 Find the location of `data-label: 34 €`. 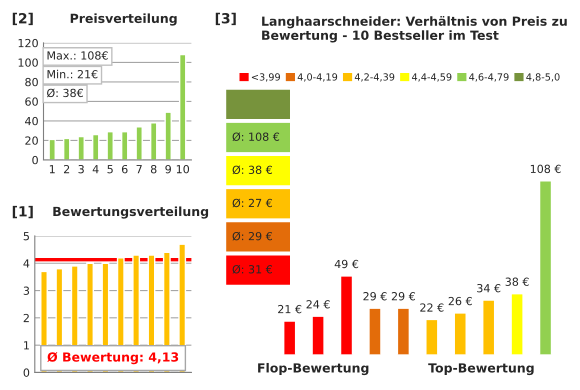

data-label: 34 € is located at coordinates (488, 288).